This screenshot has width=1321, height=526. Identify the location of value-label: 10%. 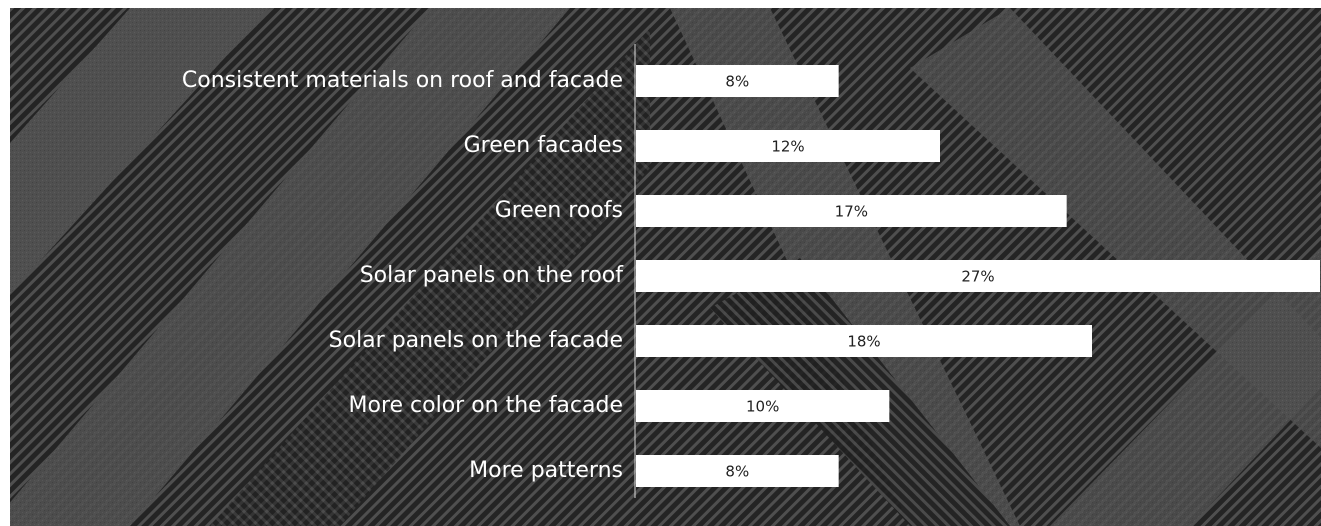
(762, 407).